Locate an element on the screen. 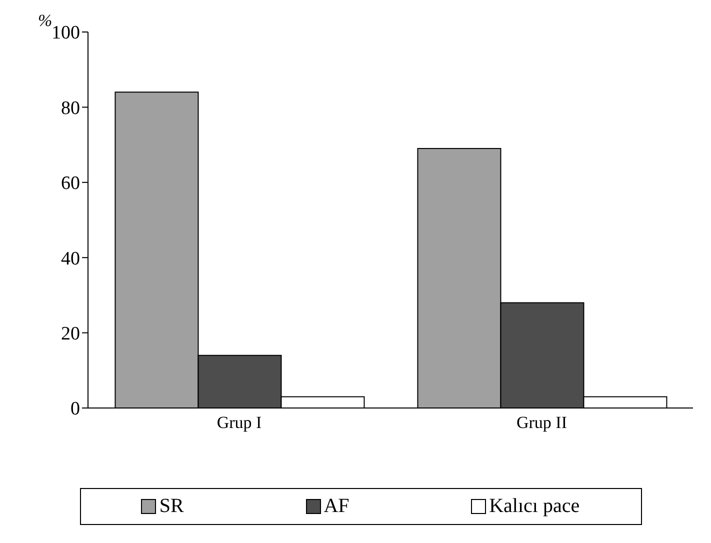 The height and width of the screenshot is (543, 711). y-tick-label: 60 is located at coordinates (70, 183).